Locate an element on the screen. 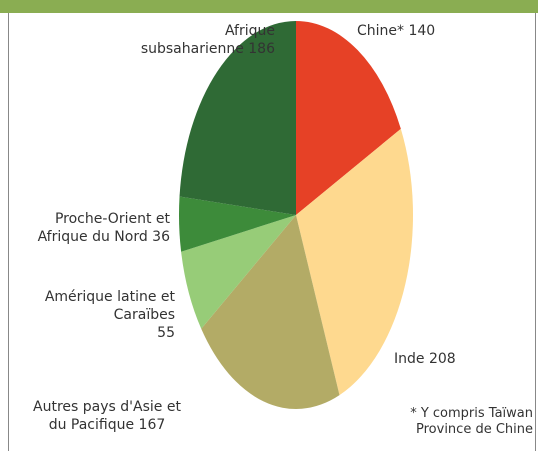  slice-name: Chine* is located at coordinates (381, 31).